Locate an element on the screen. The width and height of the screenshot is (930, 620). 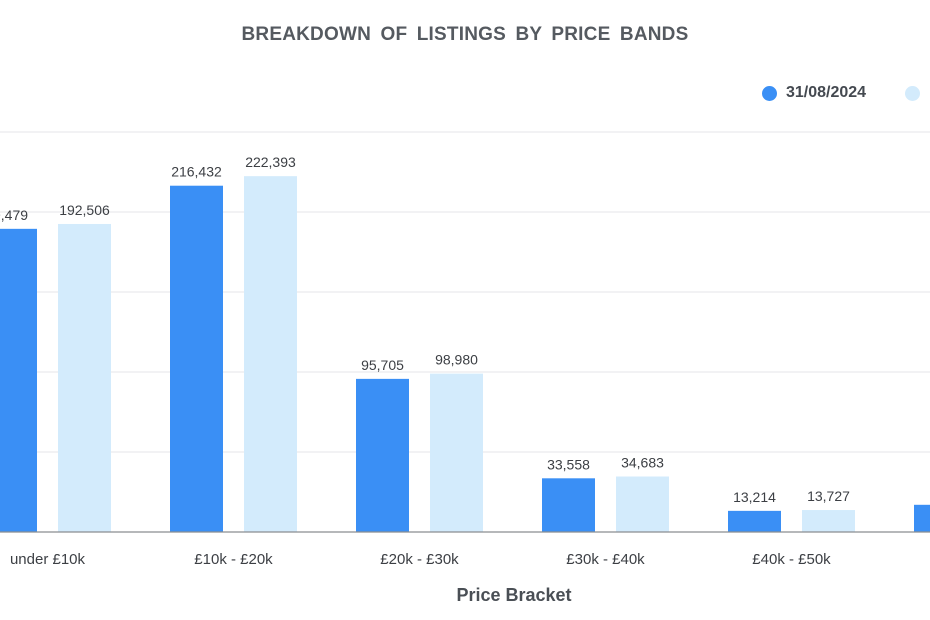
chart-title: BREAKDOWN OF LISTINGS BY PRICE BANDS is located at coordinates (465, 34).